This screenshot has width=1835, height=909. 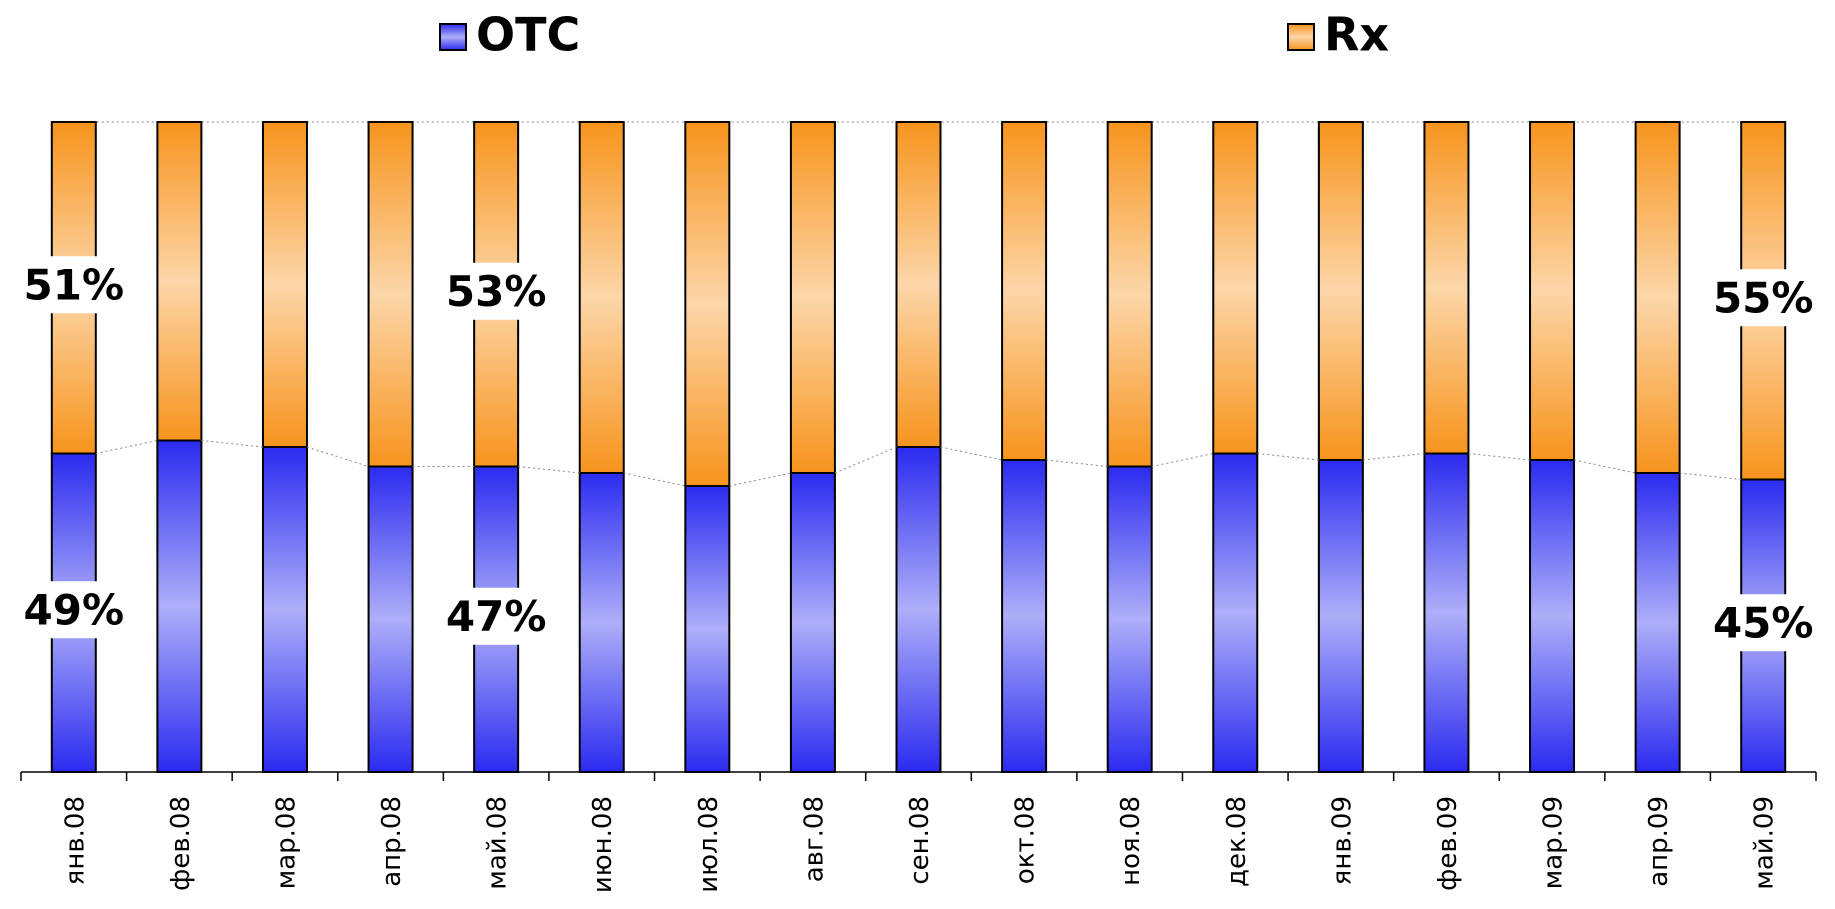 What do you see at coordinates (528, 35) in the screenshot?
I see `legend-label: OTC` at bounding box center [528, 35].